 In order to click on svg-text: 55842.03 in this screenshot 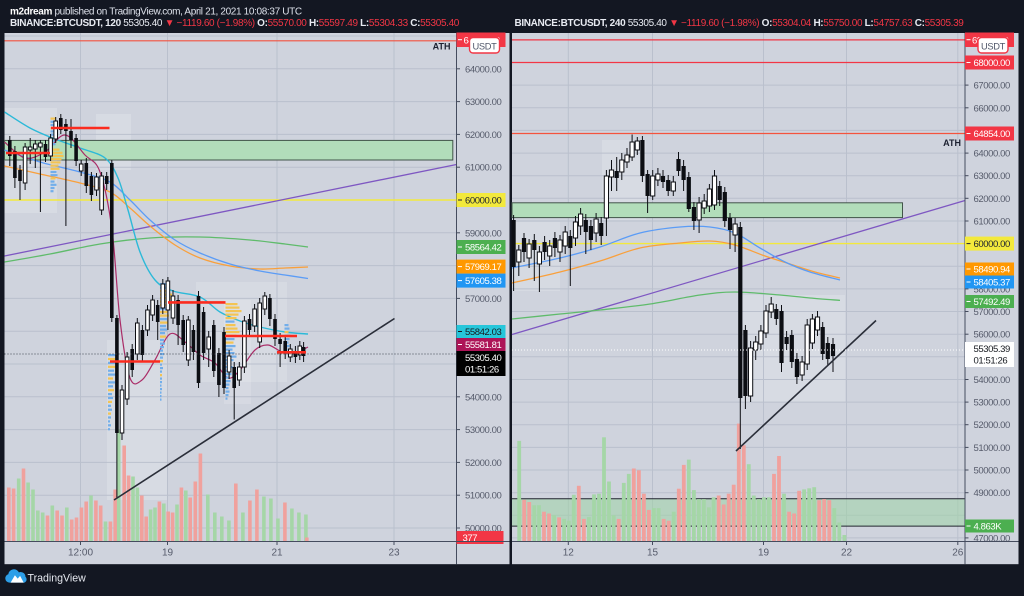, I will do `click(483, 332)`.